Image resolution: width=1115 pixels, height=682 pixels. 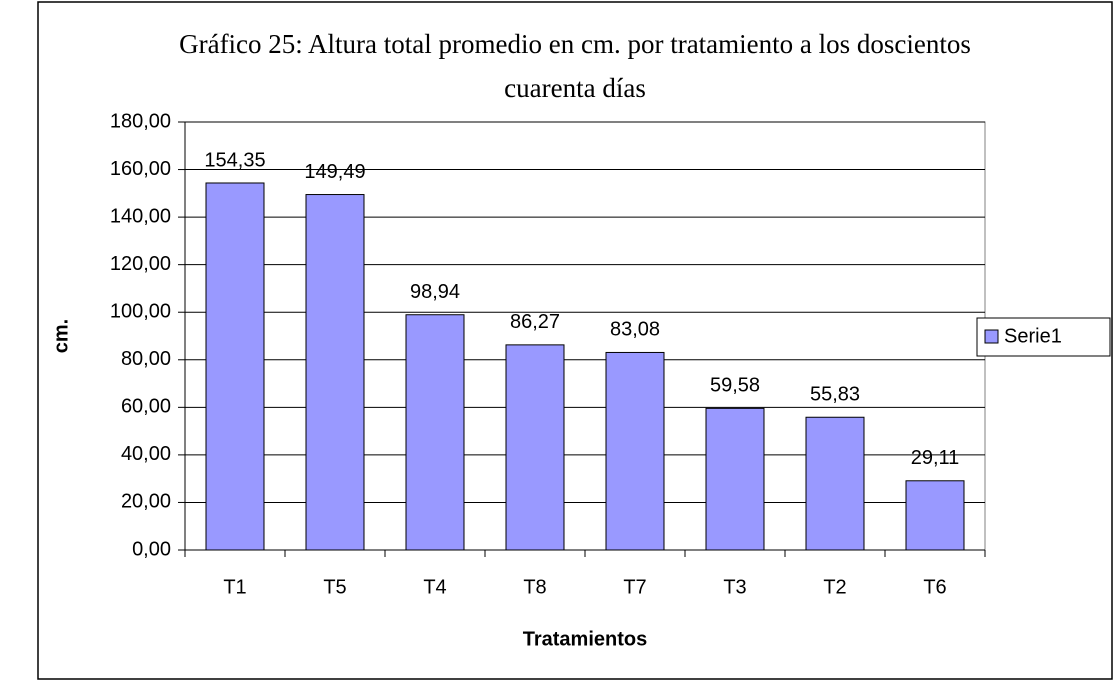 I want to click on x-tick-label: T5, so click(x=334, y=587).